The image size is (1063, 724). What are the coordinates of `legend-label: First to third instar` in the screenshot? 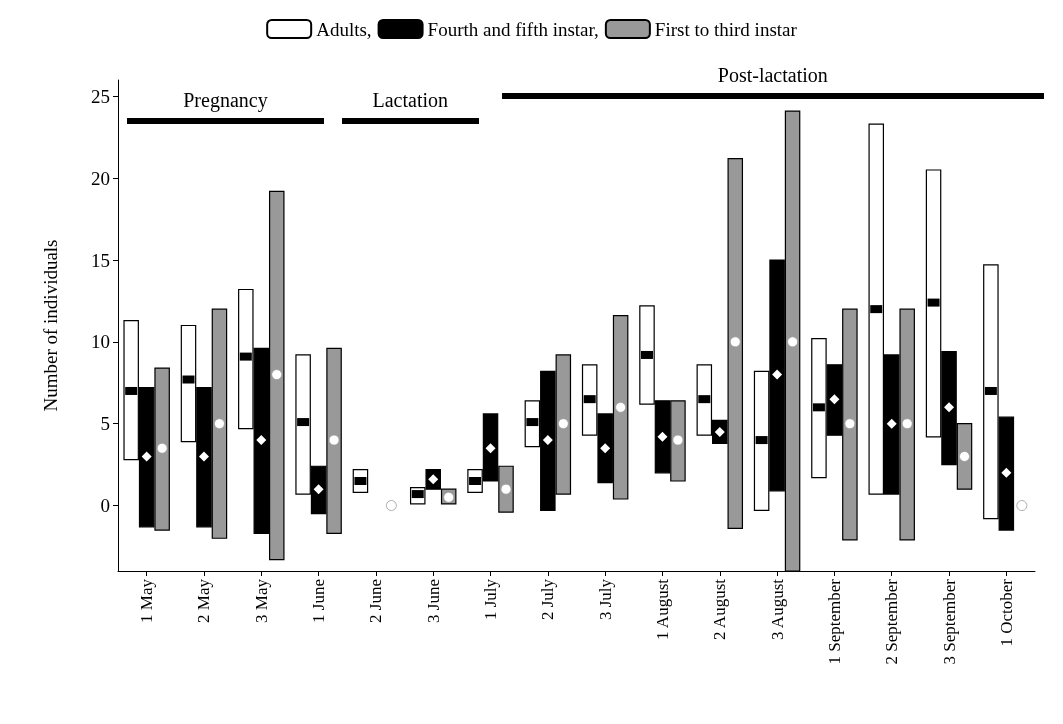 It's located at (726, 29).